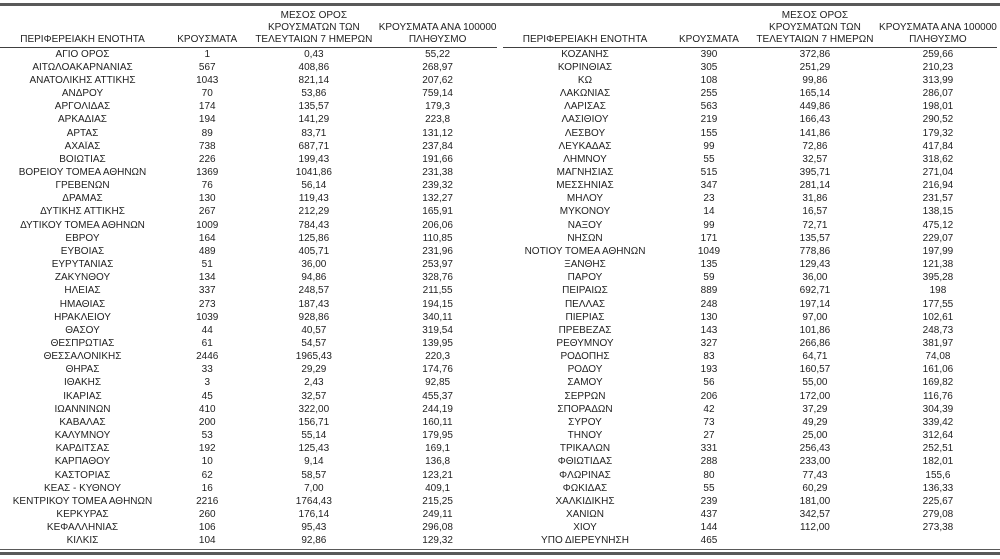 This screenshot has width=1000, height=559. Describe the element at coordinates (248, 383) in the screenshot. I see `table-row: ΙΘΑΚΗΣ 3 2,43 92,85` at that location.